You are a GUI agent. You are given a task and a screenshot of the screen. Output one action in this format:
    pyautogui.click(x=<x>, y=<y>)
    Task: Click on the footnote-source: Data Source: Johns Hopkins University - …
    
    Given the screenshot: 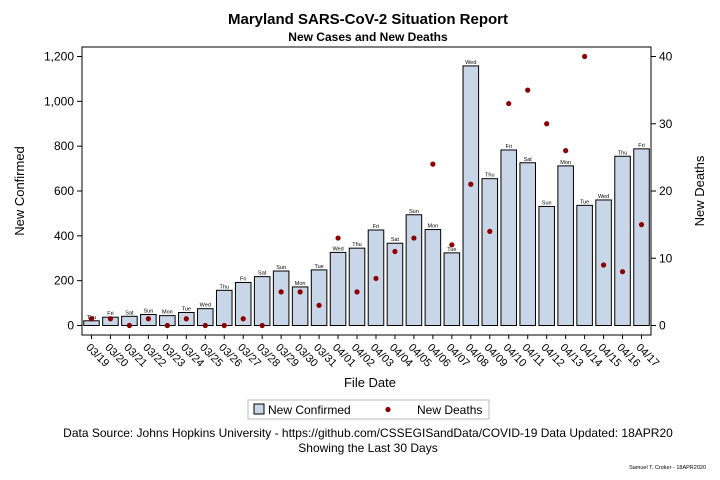 What is the action you would take?
    pyautogui.click(x=368, y=433)
    